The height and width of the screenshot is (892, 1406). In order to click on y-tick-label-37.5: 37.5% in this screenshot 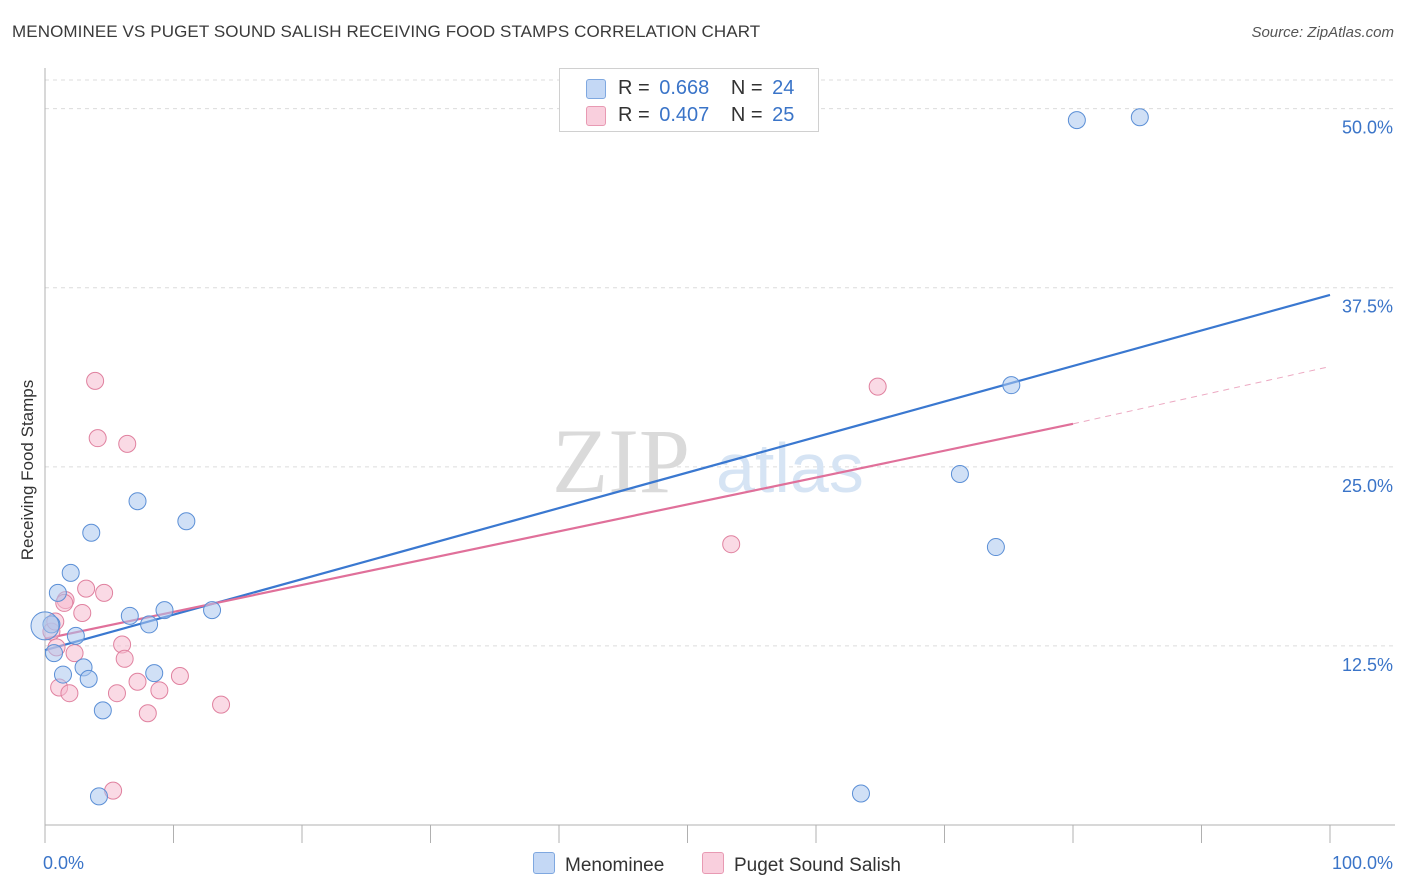, I will do `click(1367, 307)`.